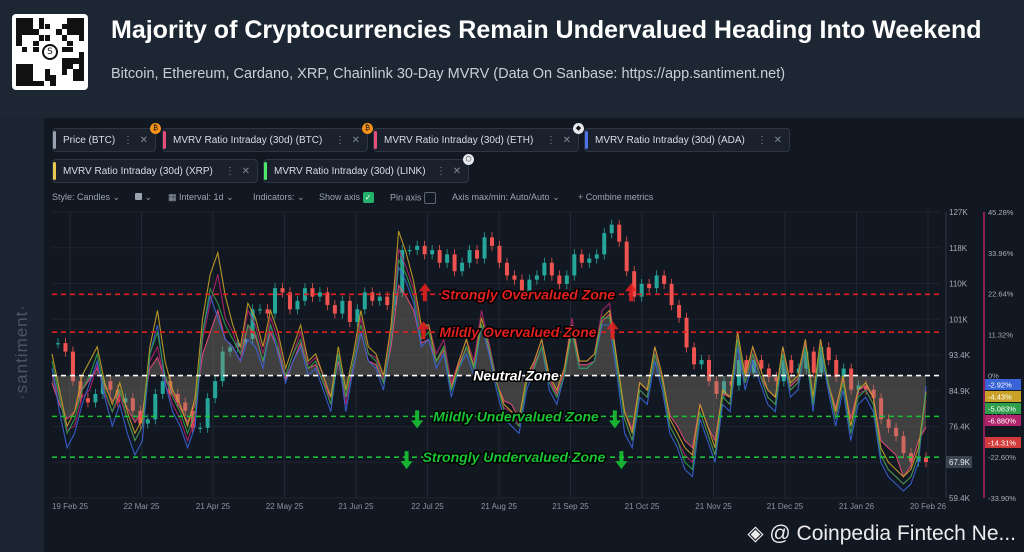  Describe the element at coordinates (430, 198) in the screenshot. I see `checkbox-empty-icon` at that location.